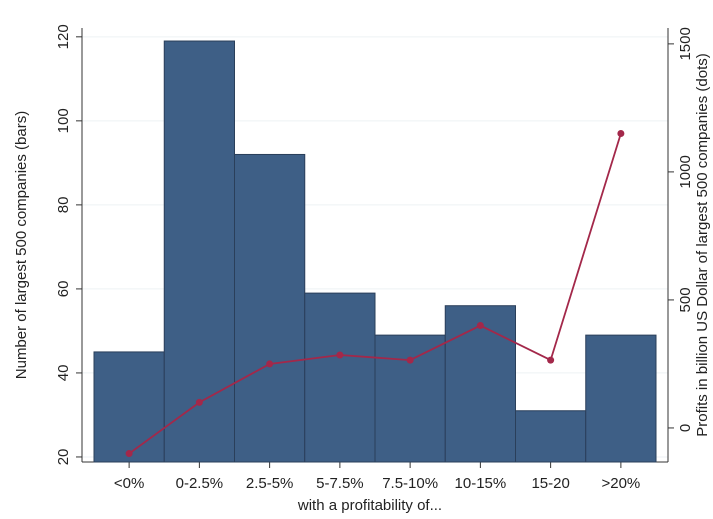  What do you see at coordinates (21, 245) in the screenshot?
I see `y-axis-title: Number of largest 500 companies (bars)` at bounding box center [21, 245].